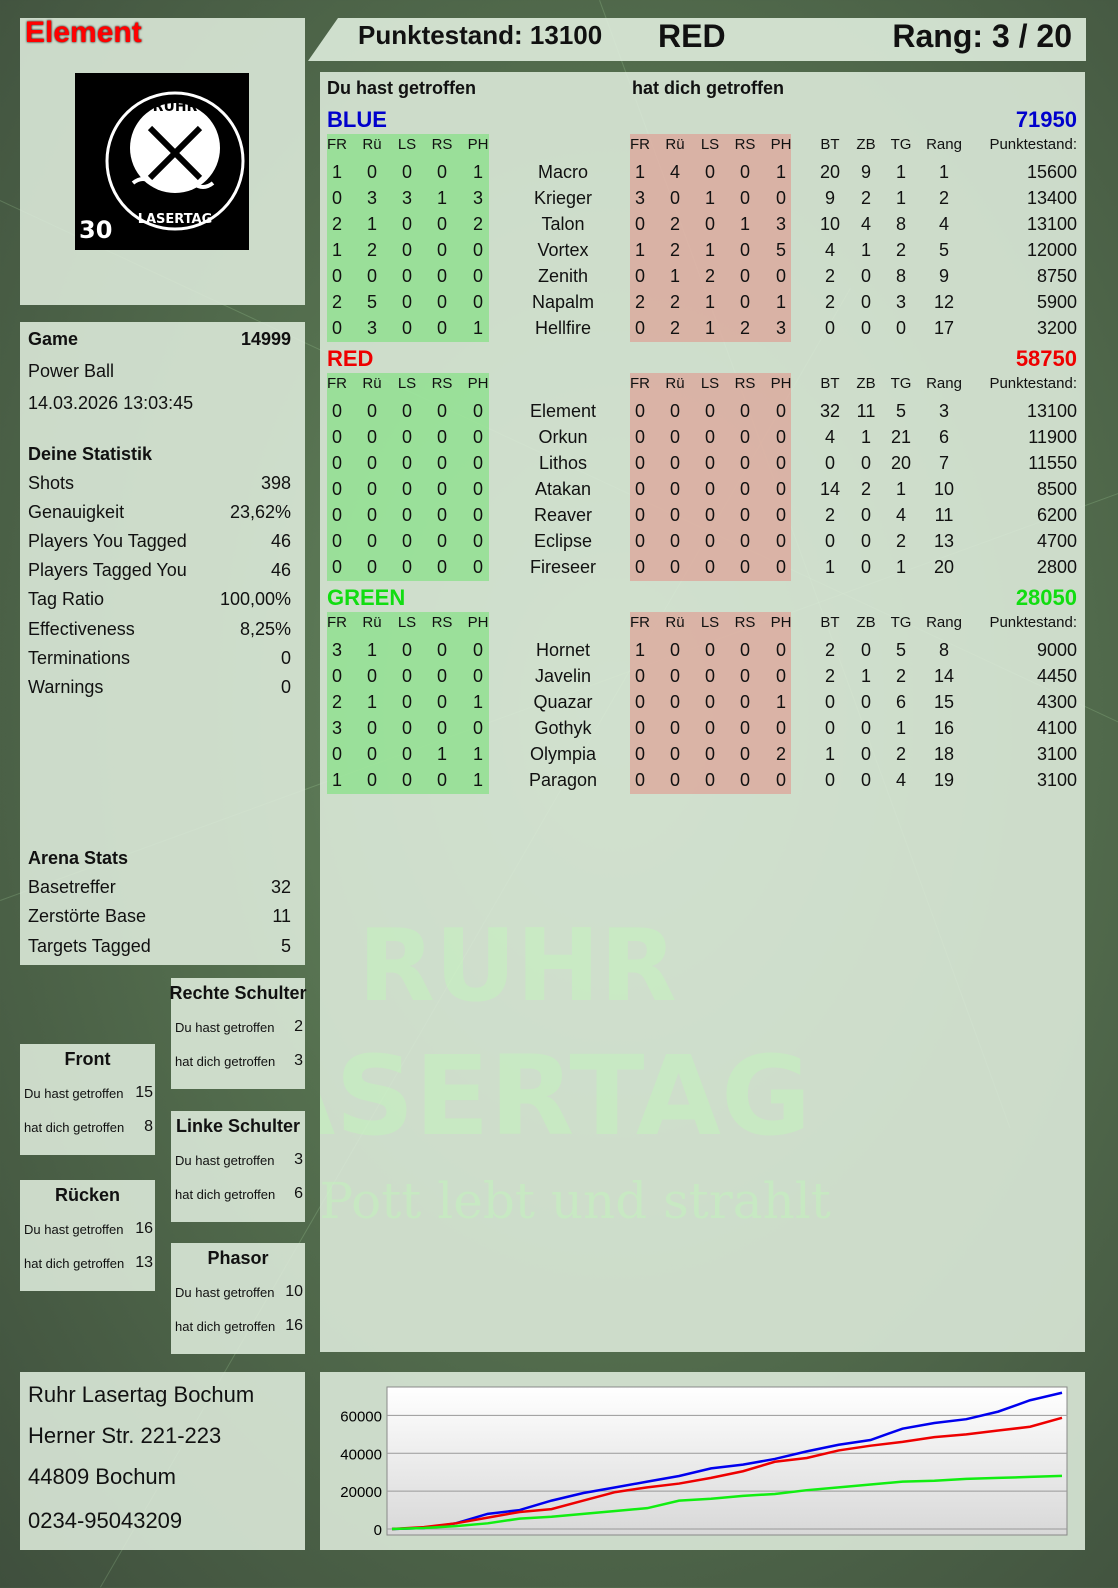  Describe the element at coordinates (702, 781) in the screenshot. I see `player-row: 1 0 0 0 1 Paragon 0 0 0 0 0 0 0 4 19 3100` at that location.